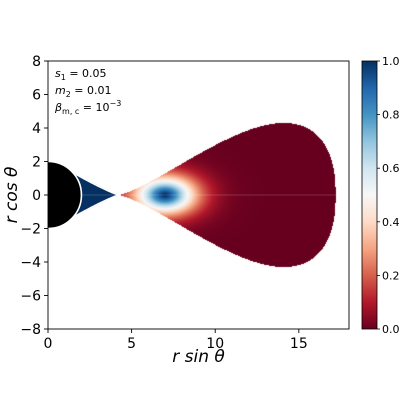 This screenshot has height=400, width=400. What do you see at coordinates (30, 263) in the screenshot?
I see `y-tick-label: −4` at bounding box center [30, 263].